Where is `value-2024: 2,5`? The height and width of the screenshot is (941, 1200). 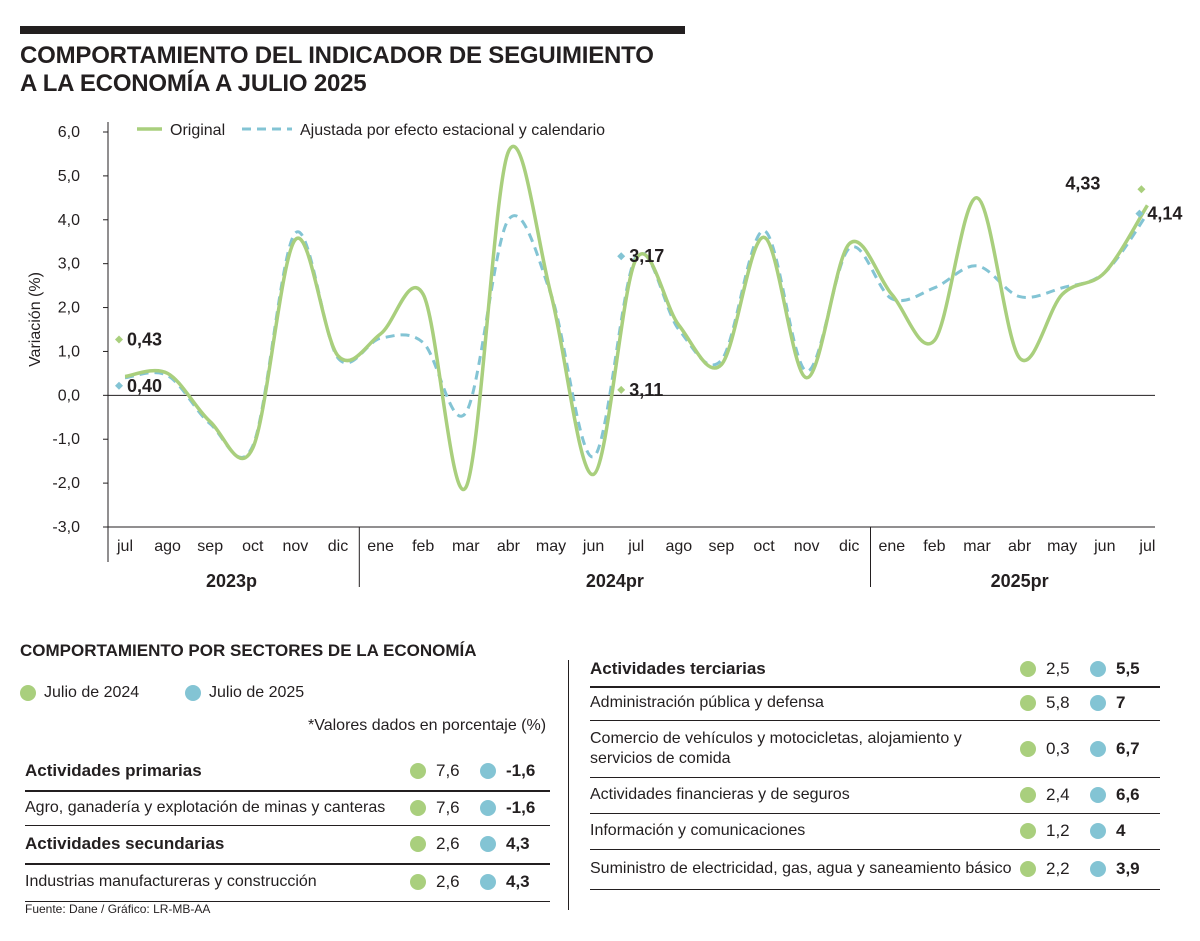
value-2024: 2,5 is located at coordinates (1055, 669).